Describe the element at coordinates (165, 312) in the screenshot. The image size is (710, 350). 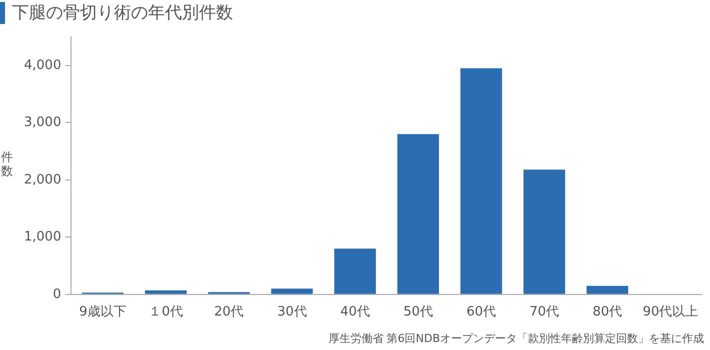
I see `x-tick-label: １0代` at that location.